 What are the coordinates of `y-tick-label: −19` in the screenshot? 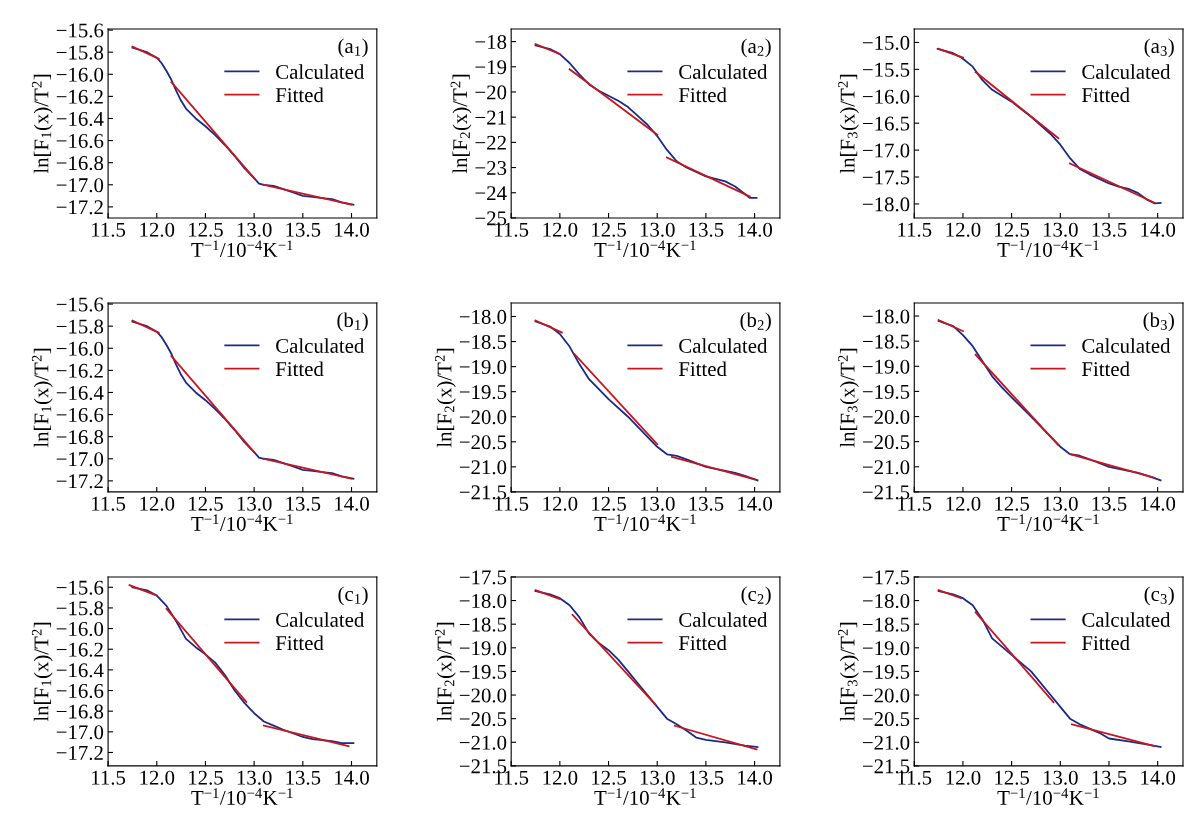 It's located at (491, 67).